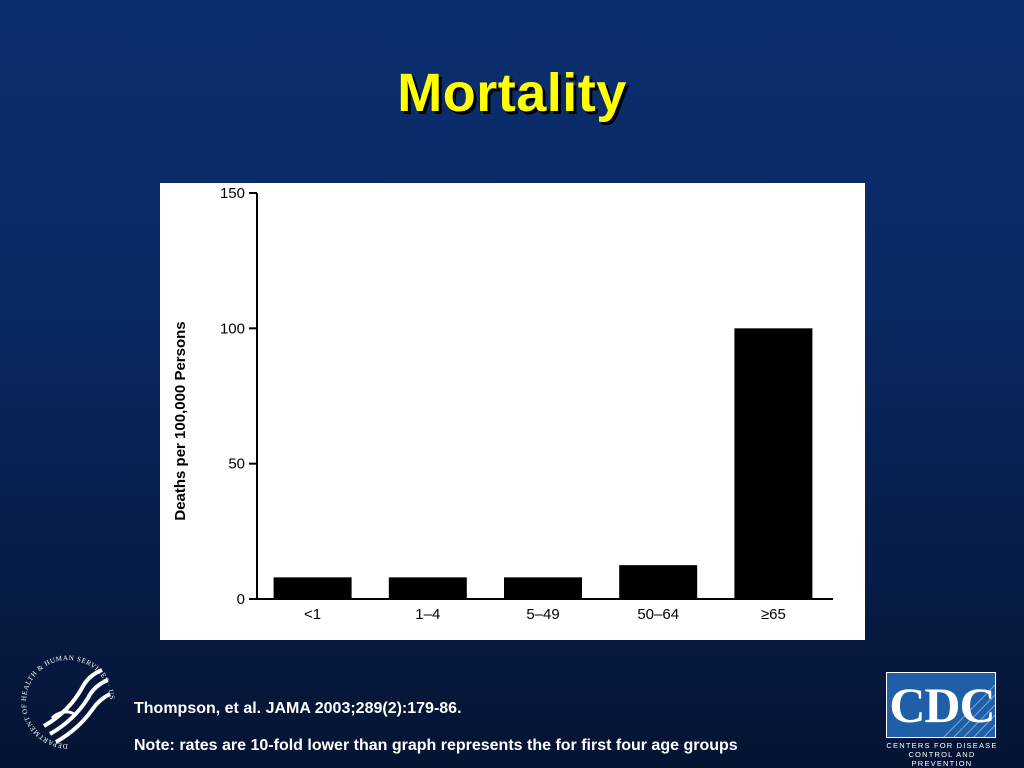  Describe the element at coordinates (942, 759) in the screenshot. I see `cdc-subtitle-line-2: Control and Prevention` at that location.